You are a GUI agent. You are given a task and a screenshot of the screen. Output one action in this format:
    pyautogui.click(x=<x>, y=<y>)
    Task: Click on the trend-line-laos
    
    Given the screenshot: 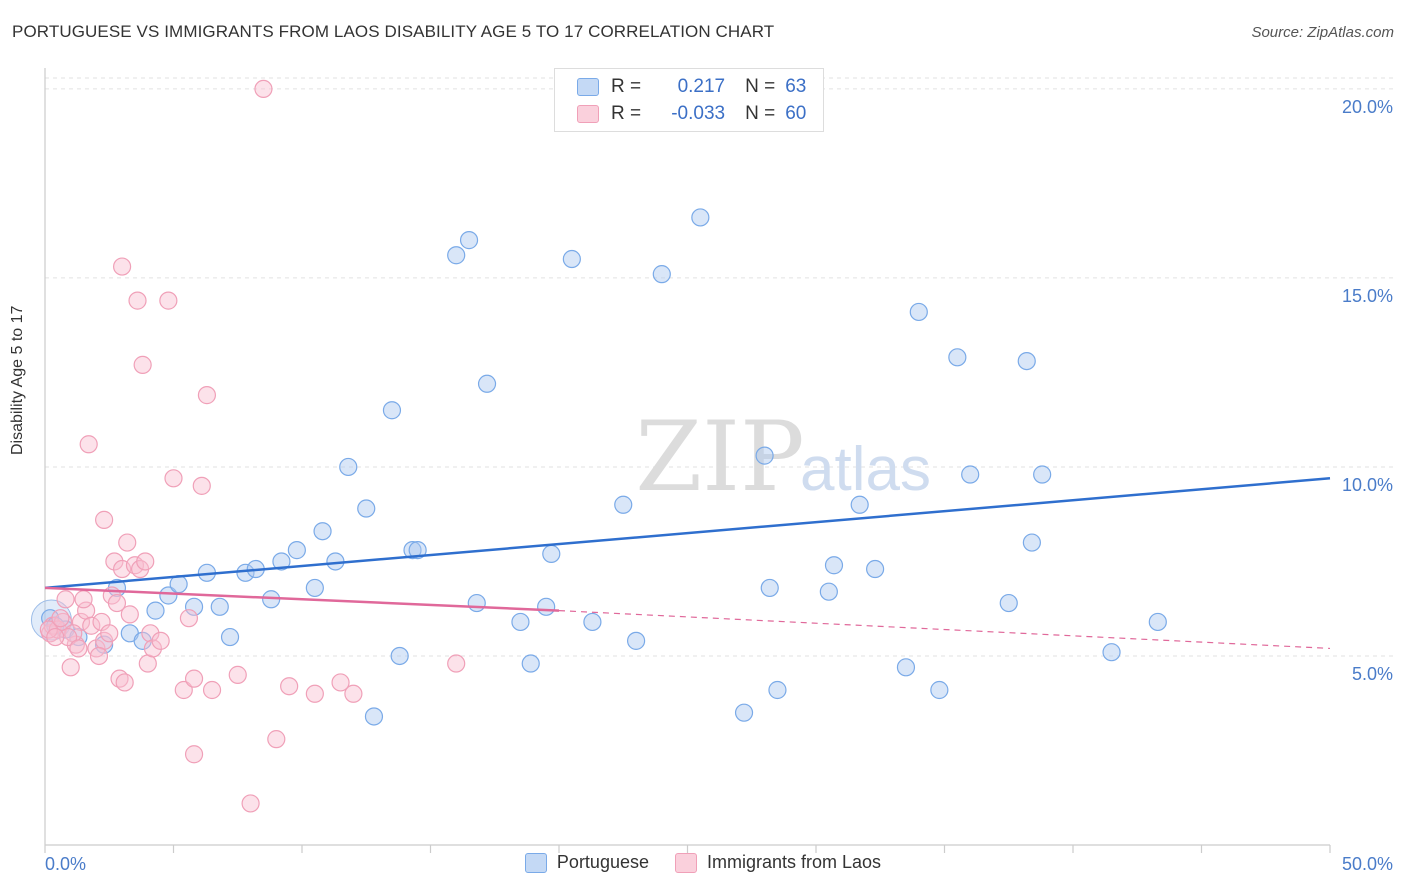 What is the action you would take?
    pyautogui.click(x=302, y=599)
    